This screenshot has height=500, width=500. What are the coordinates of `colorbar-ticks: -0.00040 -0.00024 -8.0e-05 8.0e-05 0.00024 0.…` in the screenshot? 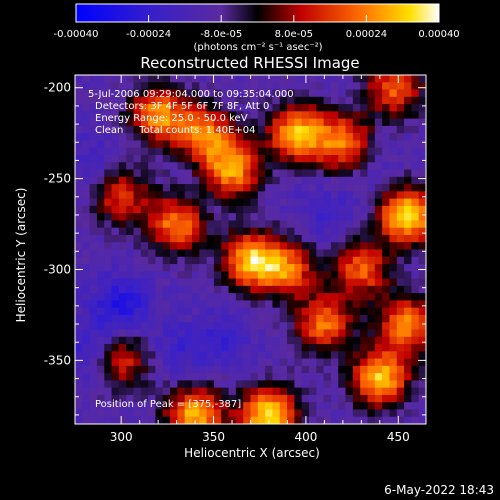 It's located at (257, 27).